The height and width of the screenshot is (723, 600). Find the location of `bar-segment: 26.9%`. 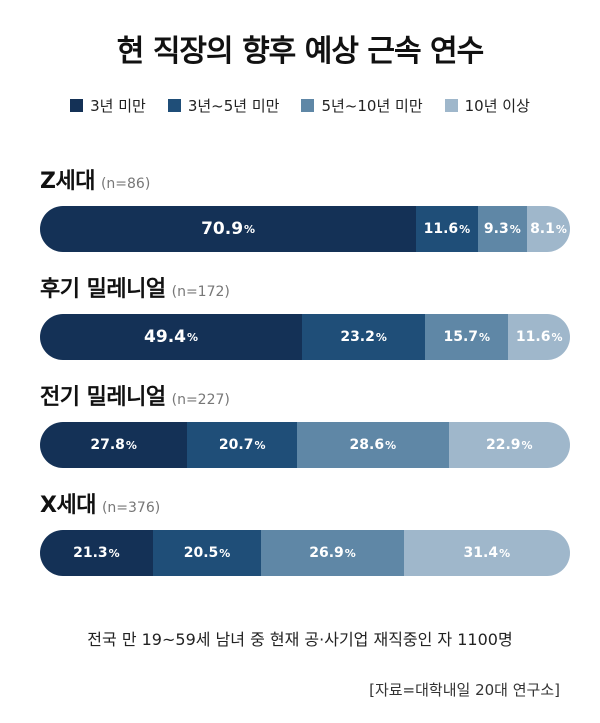

bar-segment: 26.9% is located at coordinates (332, 553).